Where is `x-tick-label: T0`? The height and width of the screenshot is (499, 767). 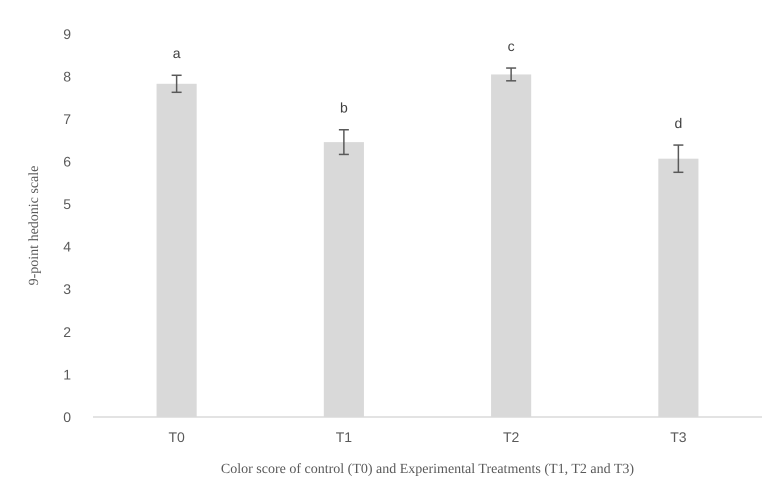
x-tick-label: T0 is located at coordinates (177, 437).